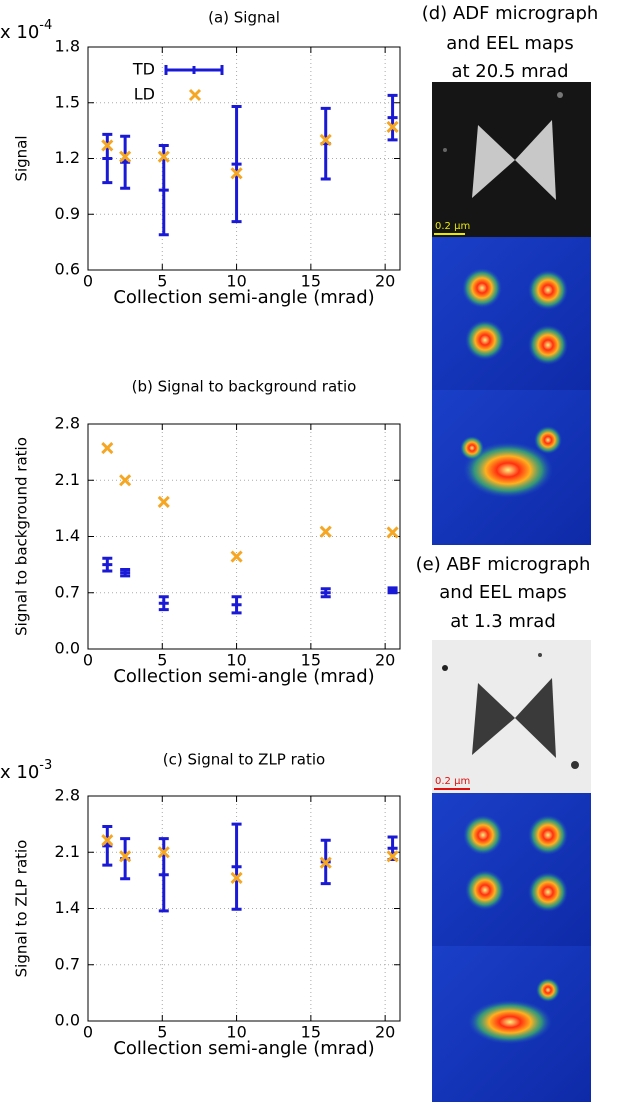  What do you see at coordinates (510, 71) in the screenshot?
I see `panel-title: at 20.5 mrad` at bounding box center [510, 71].